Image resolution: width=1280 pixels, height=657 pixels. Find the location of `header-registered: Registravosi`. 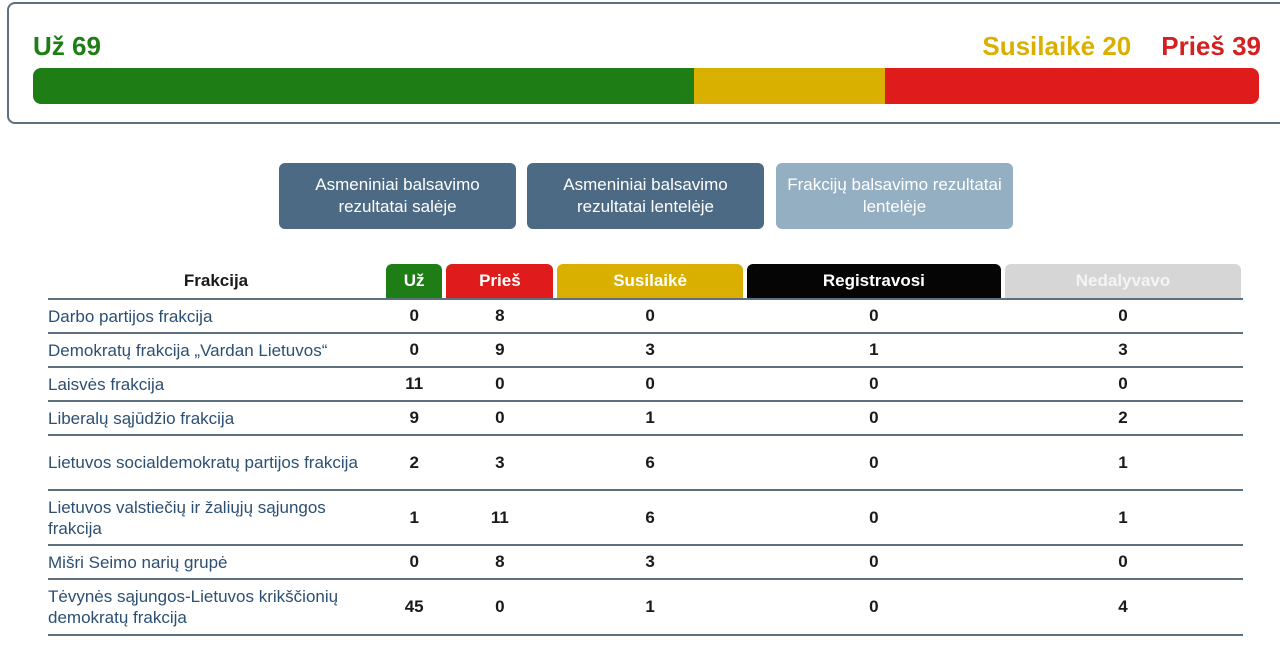

header-registered: Registravosi is located at coordinates (874, 281).